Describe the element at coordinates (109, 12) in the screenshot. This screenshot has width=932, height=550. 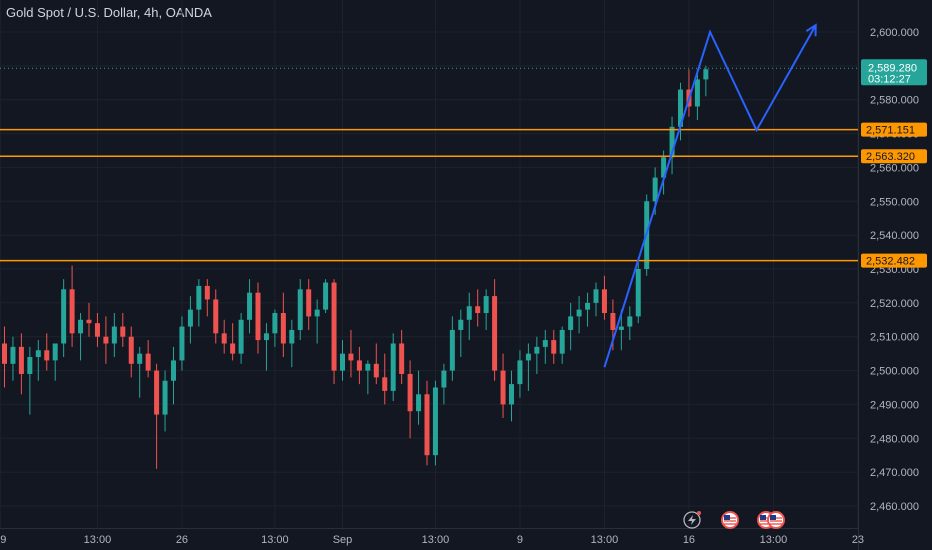
I see `chart-title: Gold Spot / U.S. Dollar, 4h, OANDA` at that location.